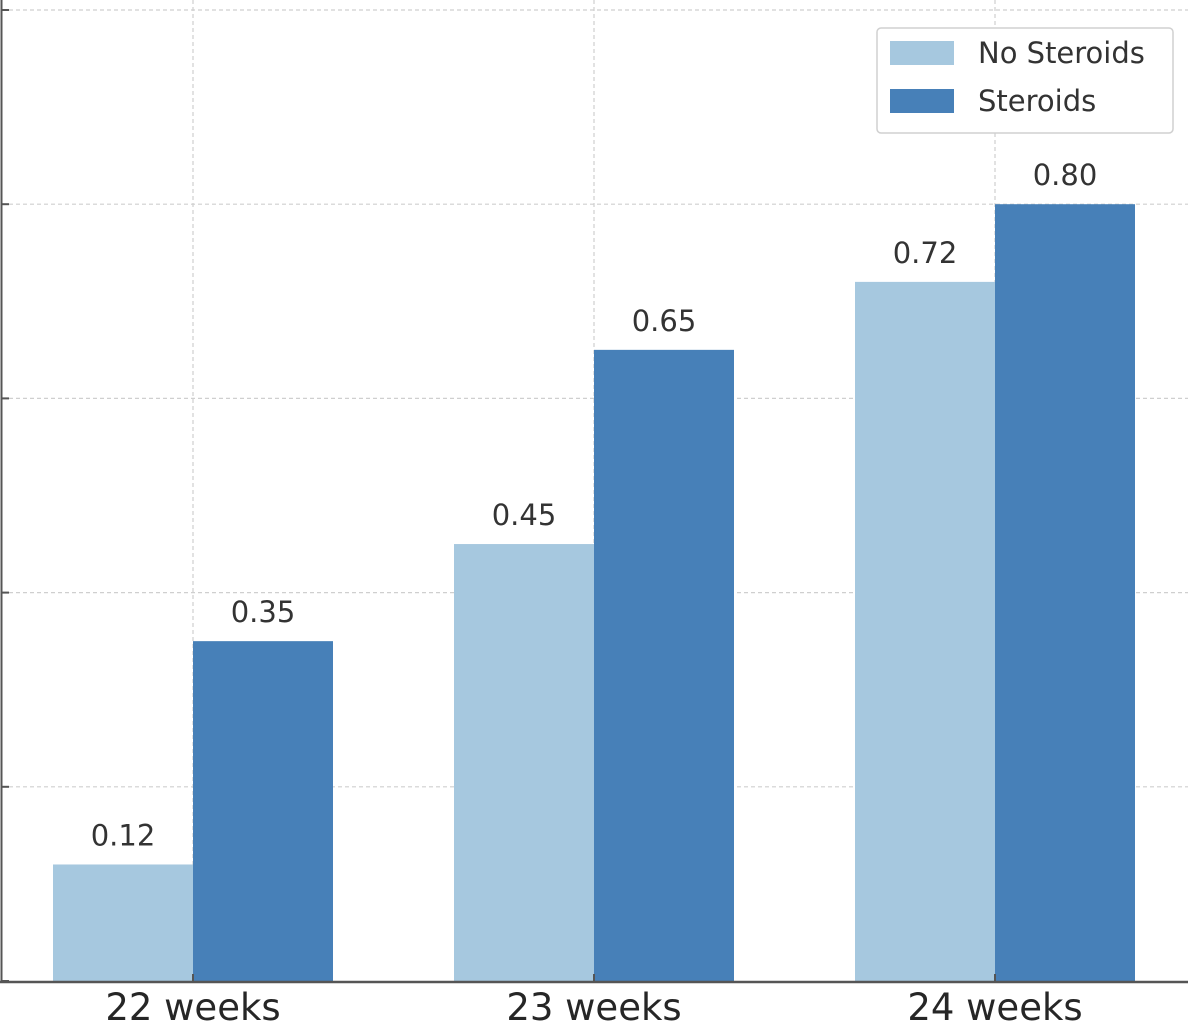  I want to click on value-label-steroids-23-weeks: 0.65, so click(664, 321).